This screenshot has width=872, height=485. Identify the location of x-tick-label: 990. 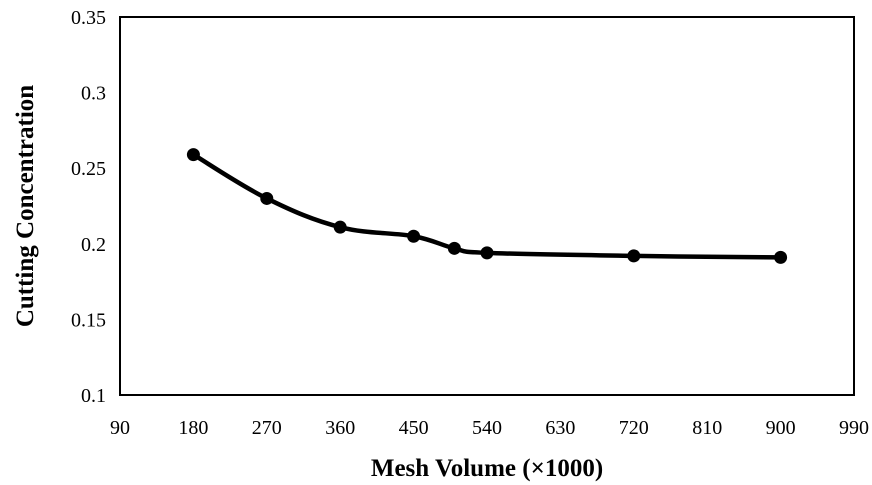
(854, 428).